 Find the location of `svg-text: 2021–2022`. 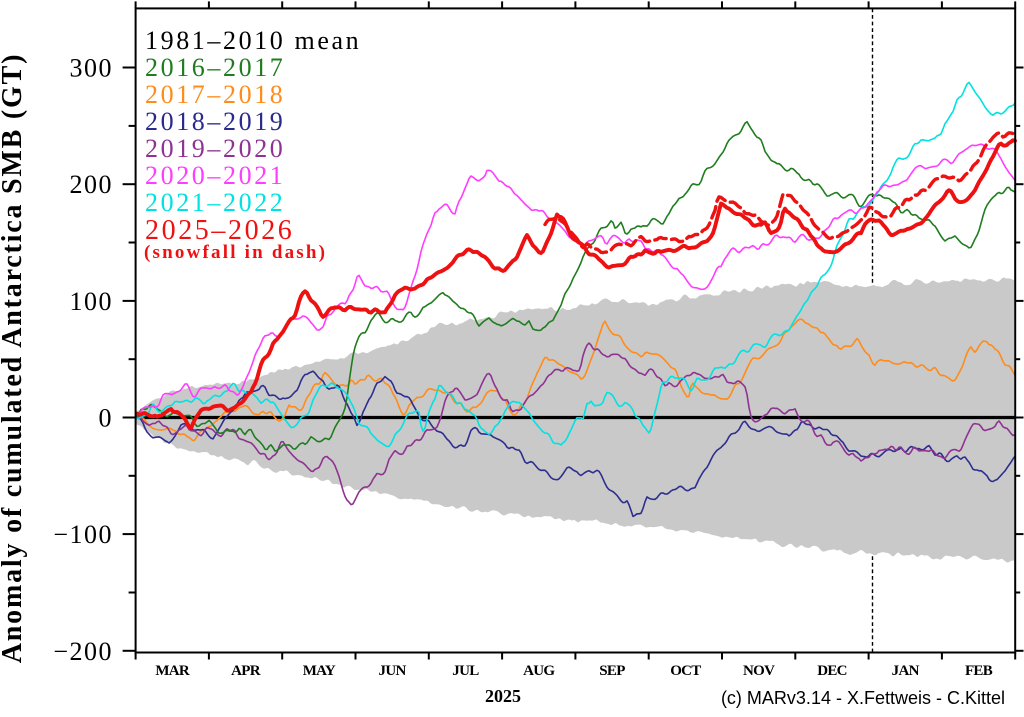

svg-text: 2021–2022 is located at coordinates (215, 202).